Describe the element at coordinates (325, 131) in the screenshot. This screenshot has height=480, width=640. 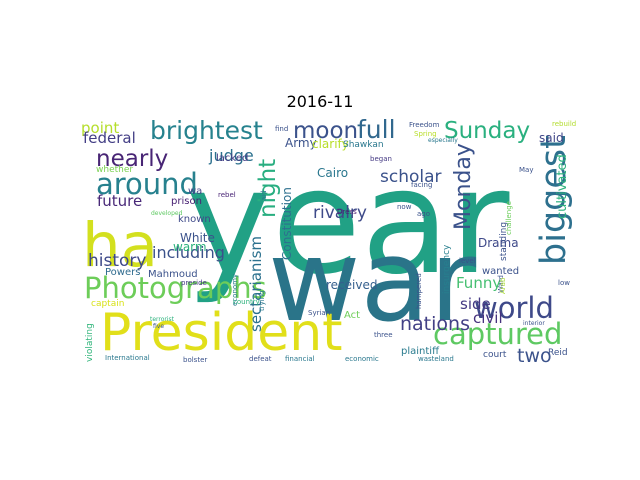
I see `word-moon: moon` at that location.